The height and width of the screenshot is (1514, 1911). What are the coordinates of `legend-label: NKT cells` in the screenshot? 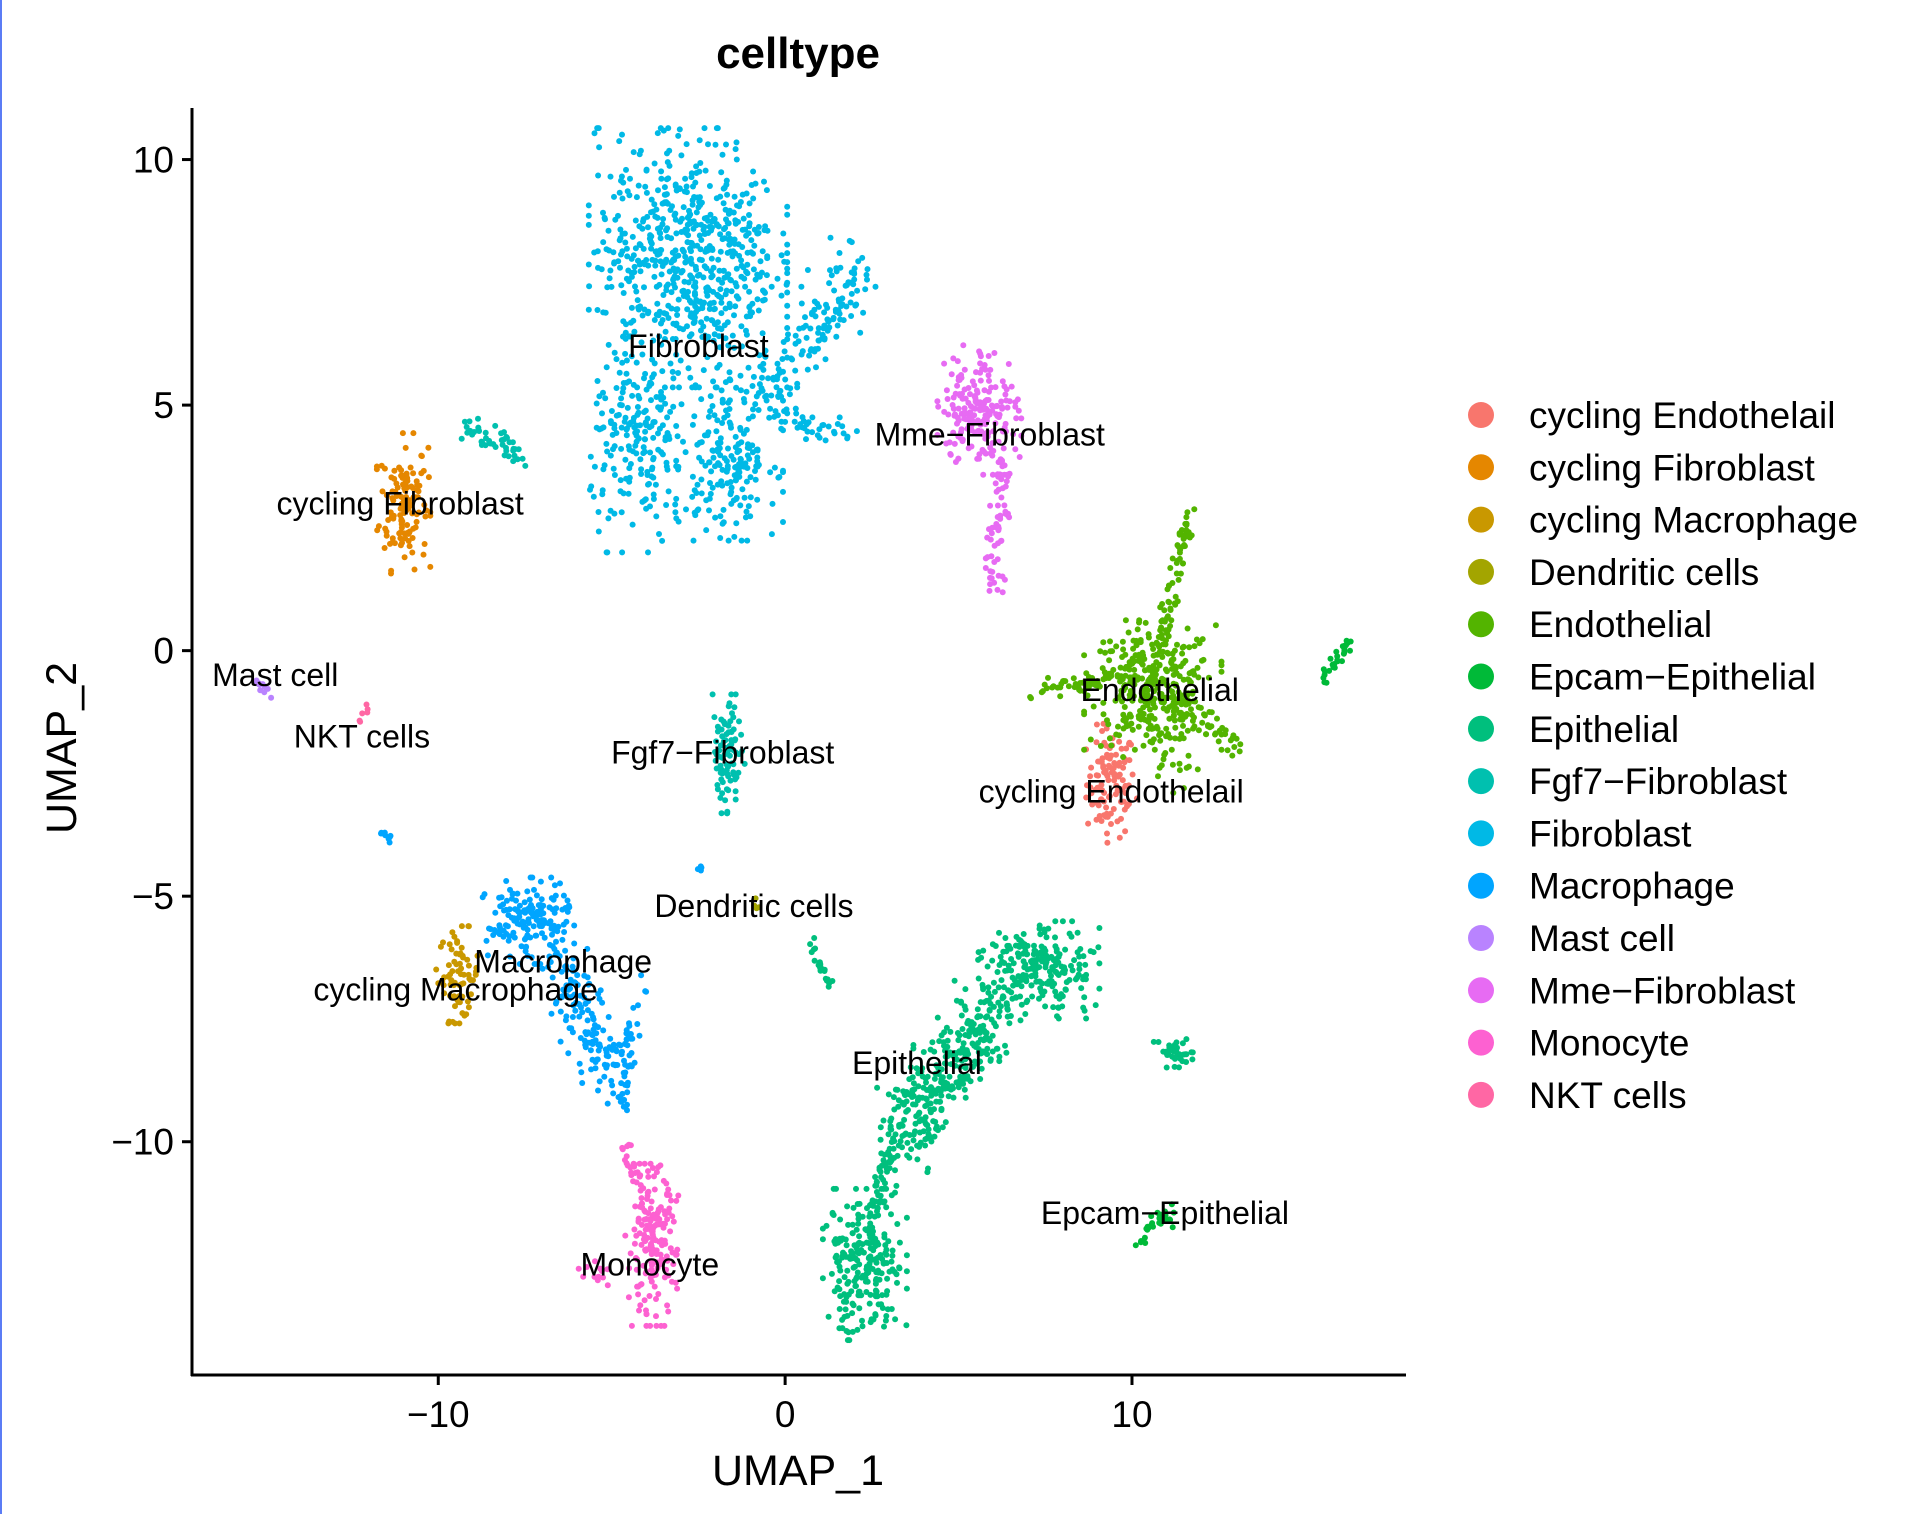 It's located at (1608, 1095).